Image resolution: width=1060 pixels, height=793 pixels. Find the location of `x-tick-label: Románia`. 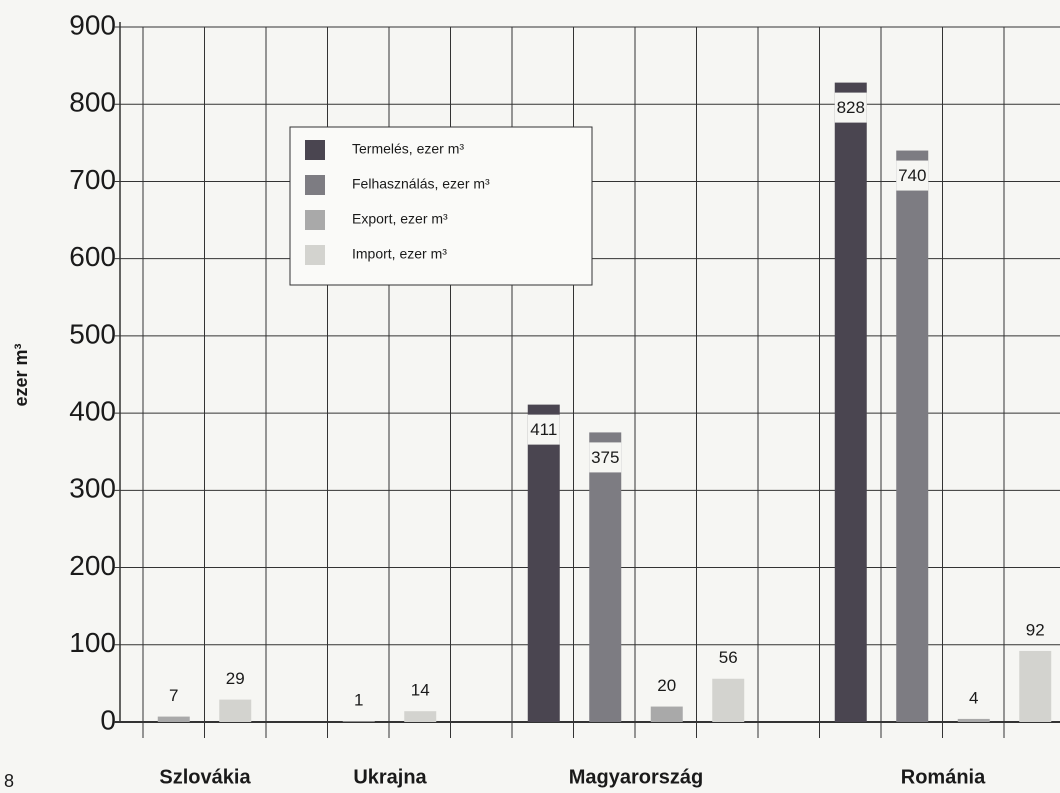

x-tick-label: Románia is located at coordinates (943, 777).